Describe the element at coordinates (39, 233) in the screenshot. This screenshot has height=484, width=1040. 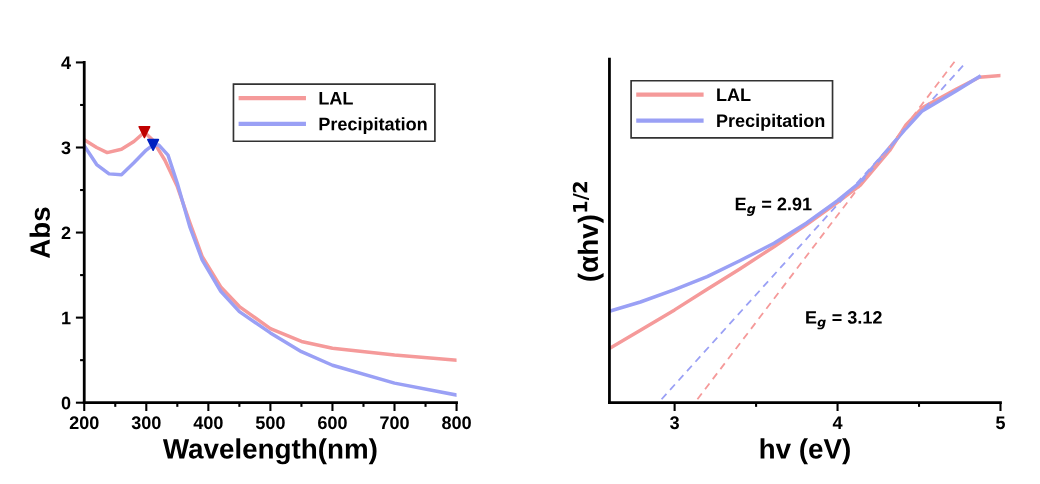
I see `y-axis-title: Abs` at that location.